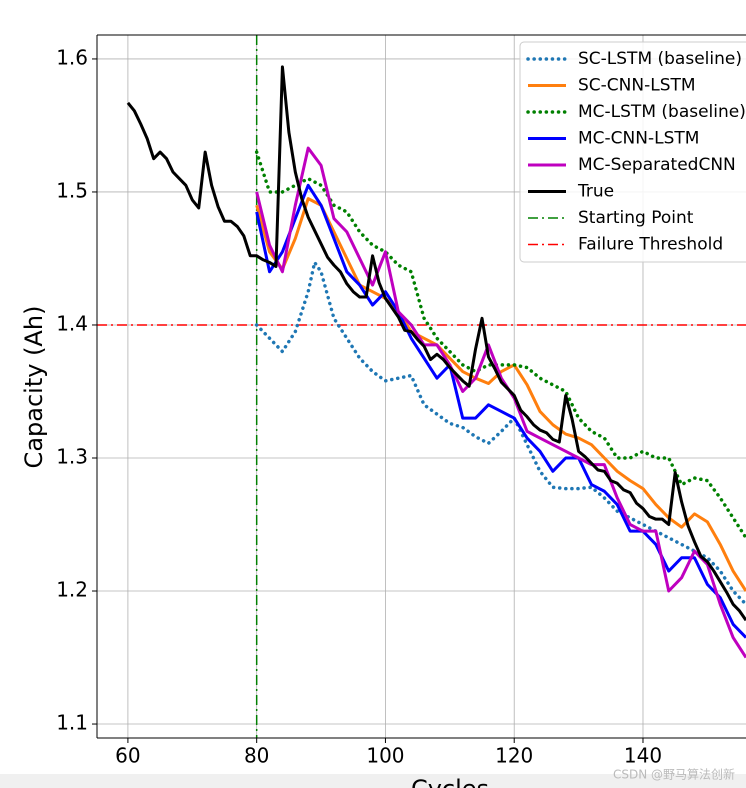 The height and width of the screenshot is (788, 746). Describe the element at coordinates (657, 165) in the screenshot. I see `legend-label: MC-SeparatedCNN` at that location.